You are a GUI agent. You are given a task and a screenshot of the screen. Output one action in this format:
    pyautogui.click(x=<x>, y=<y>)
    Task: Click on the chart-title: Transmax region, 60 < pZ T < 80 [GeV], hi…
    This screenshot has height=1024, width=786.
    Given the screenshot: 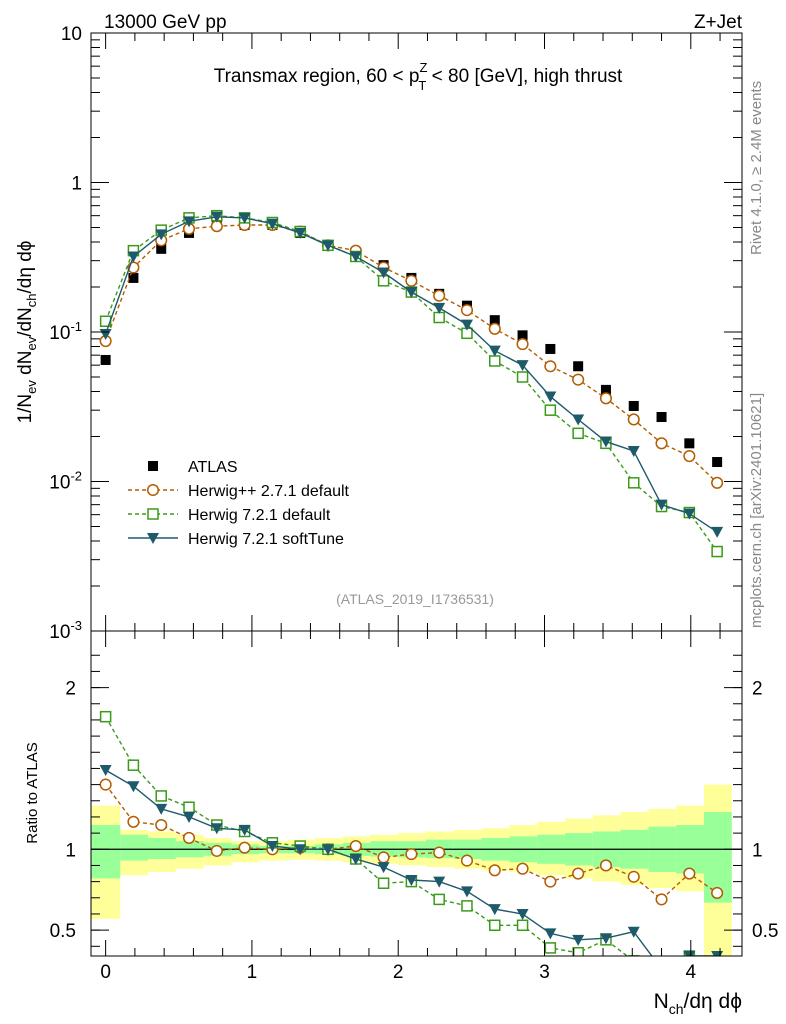 What is the action you would take?
    pyautogui.click(x=418, y=76)
    